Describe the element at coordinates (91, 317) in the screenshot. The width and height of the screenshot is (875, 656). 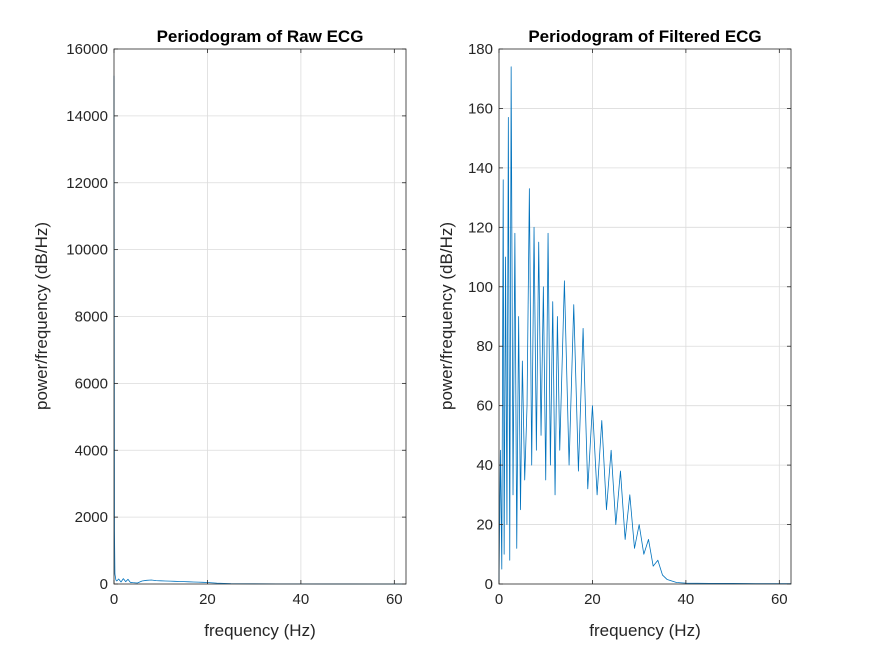
I see `y-tick-label: 8000` at that location.